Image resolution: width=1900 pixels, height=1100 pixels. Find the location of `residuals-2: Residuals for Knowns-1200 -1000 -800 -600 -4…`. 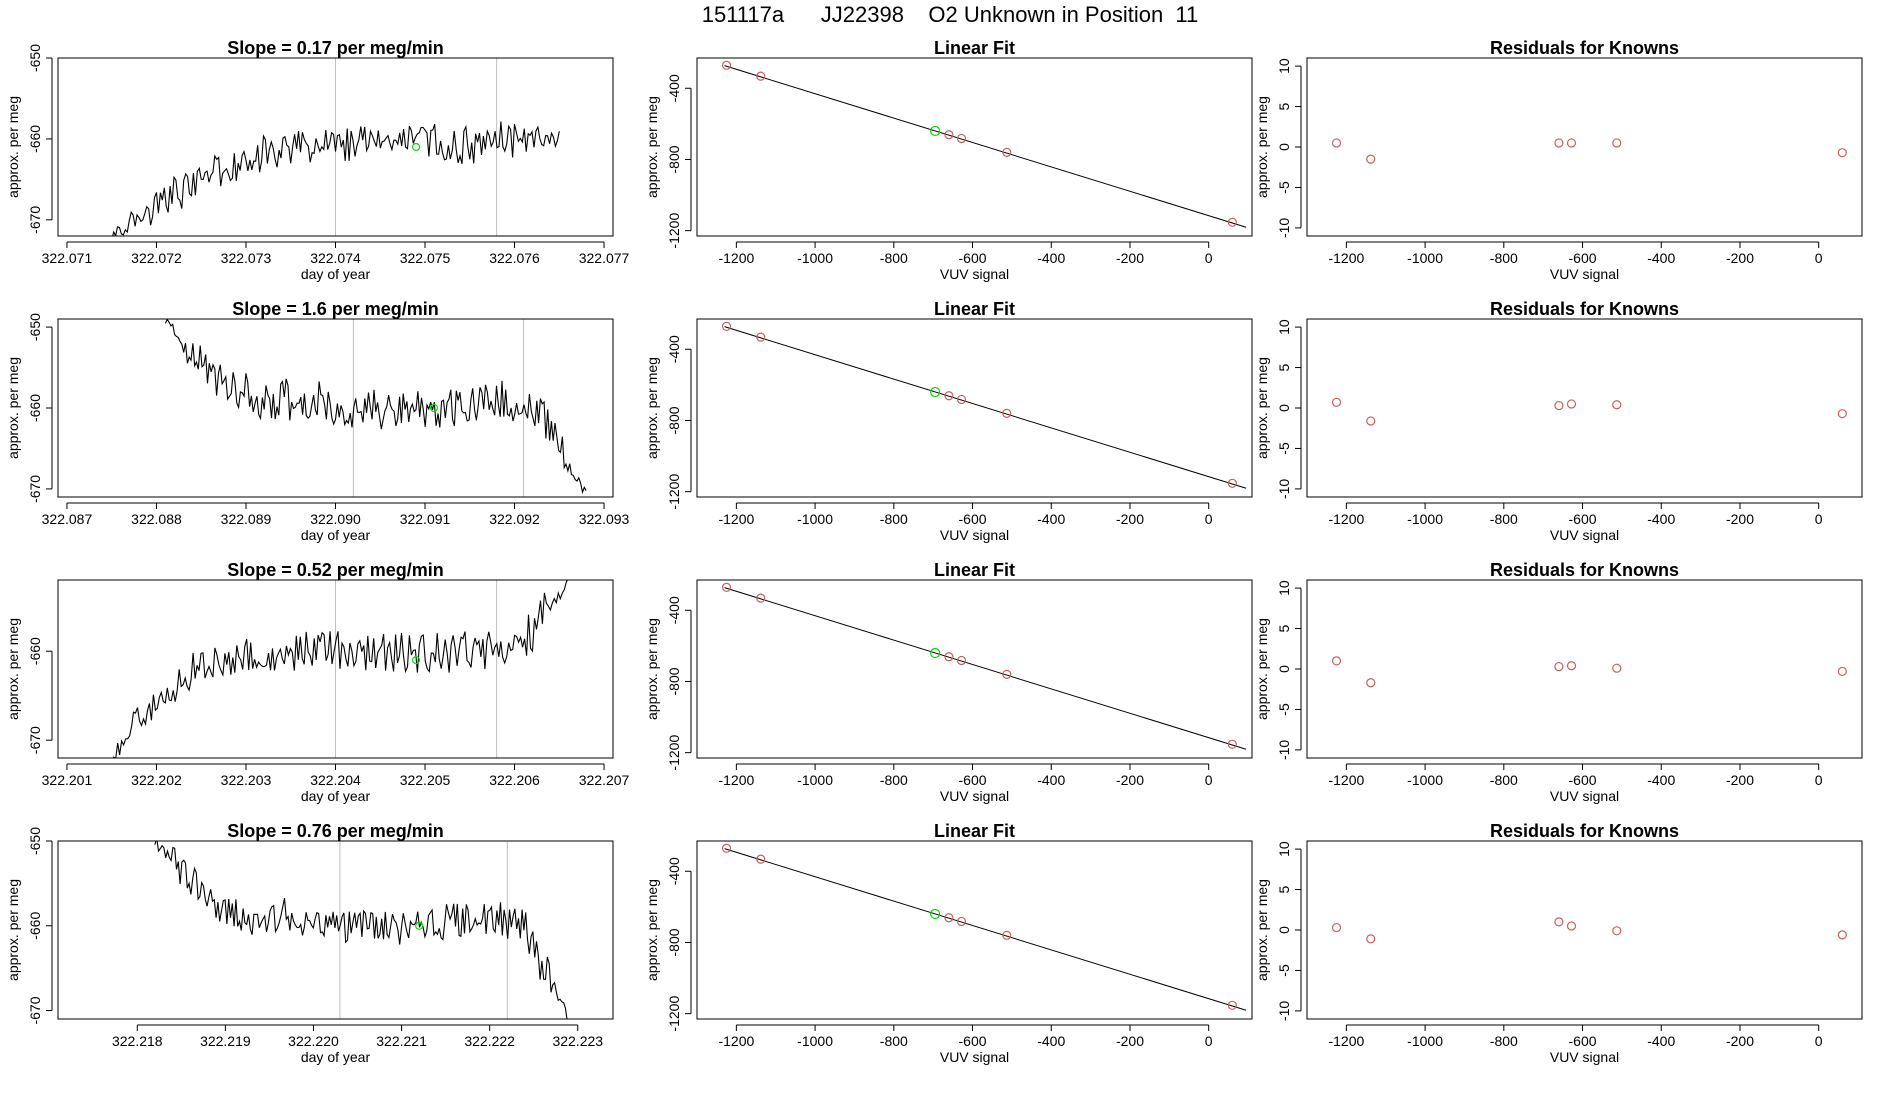

residuals-2: Residuals for Knowns-1200 -1000 -800 -600 -4… is located at coordinates (1558, 421).